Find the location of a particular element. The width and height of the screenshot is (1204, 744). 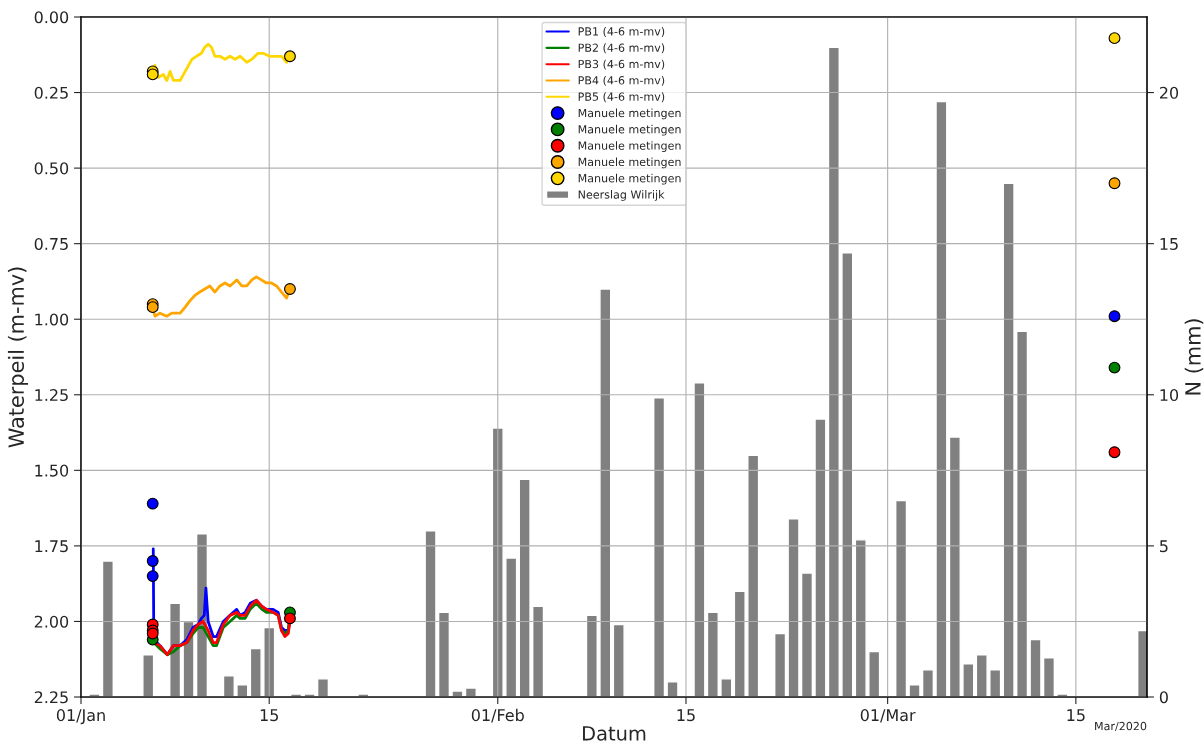

y2-tick-label: 15 is located at coordinates (1169, 244).